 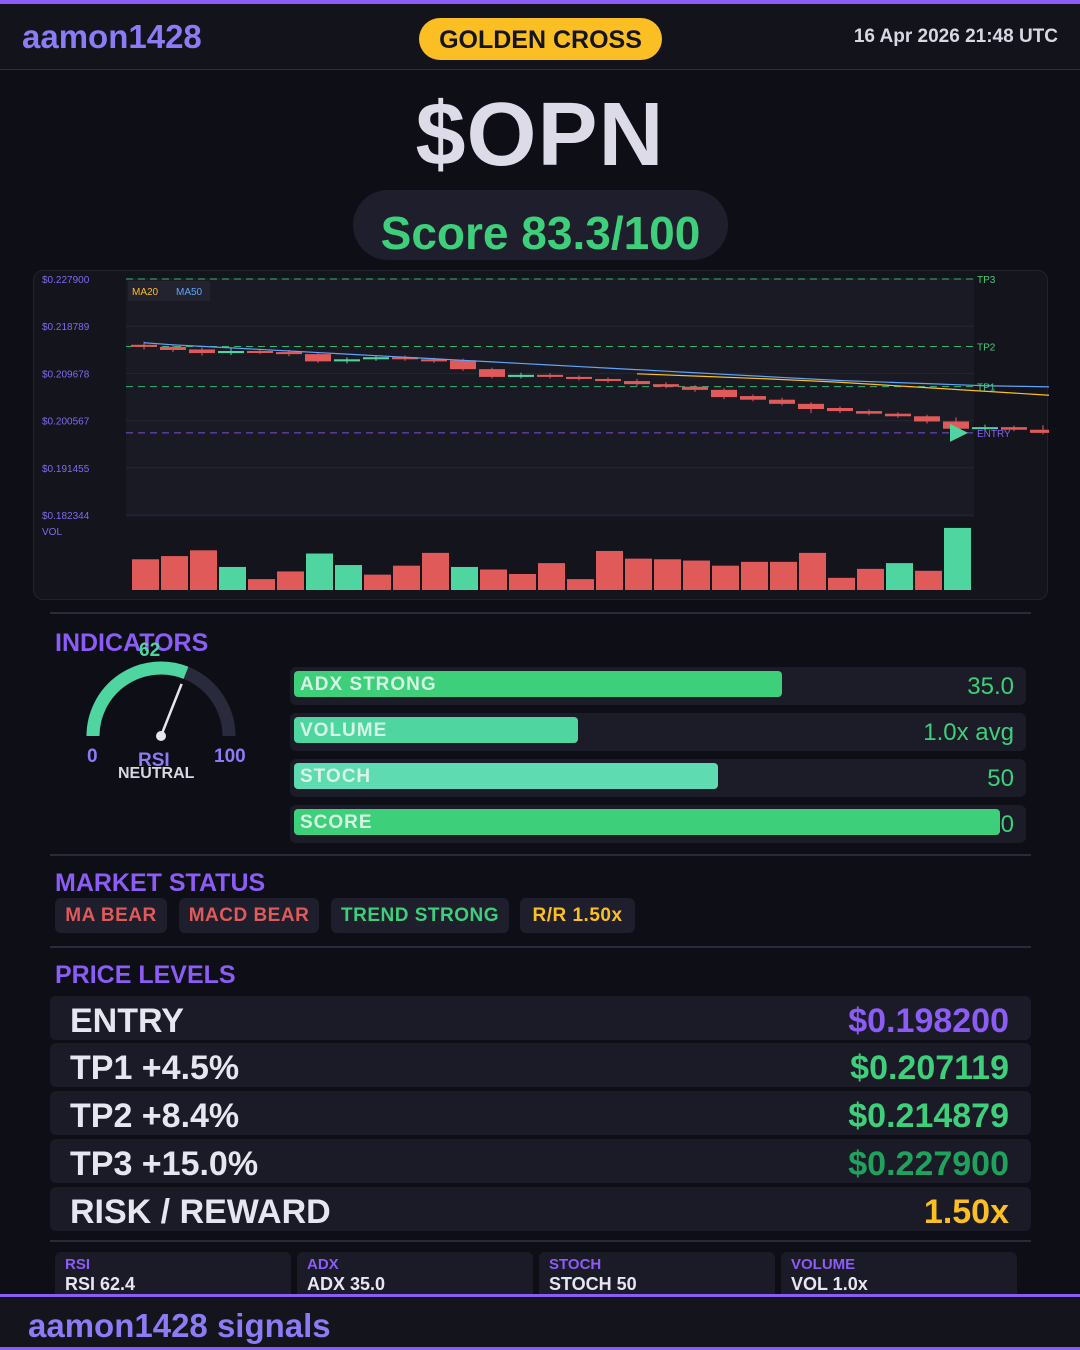 I want to click on legend-ma20: MA20, so click(x=145, y=292).